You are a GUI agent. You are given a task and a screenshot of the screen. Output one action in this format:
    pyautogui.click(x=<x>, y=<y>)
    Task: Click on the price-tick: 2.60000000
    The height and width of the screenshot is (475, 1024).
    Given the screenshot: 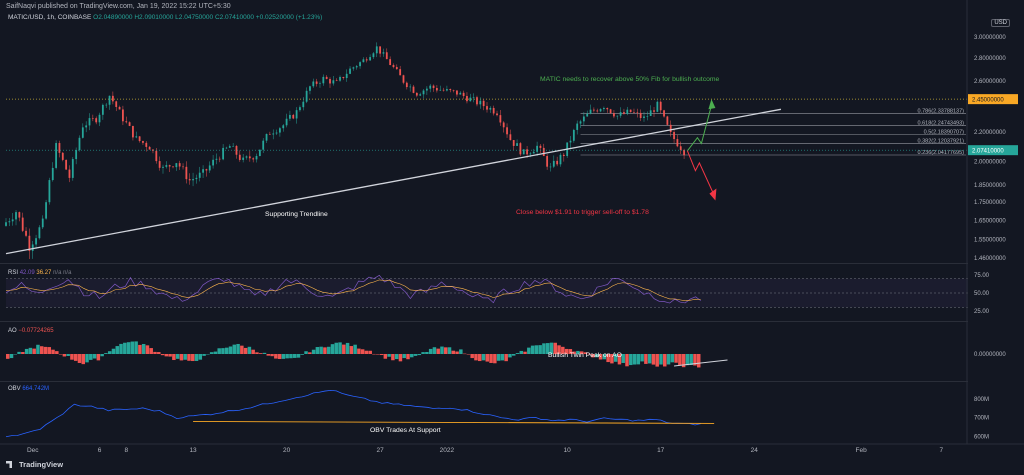 What is the action you would take?
    pyautogui.click(x=990, y=82)
    